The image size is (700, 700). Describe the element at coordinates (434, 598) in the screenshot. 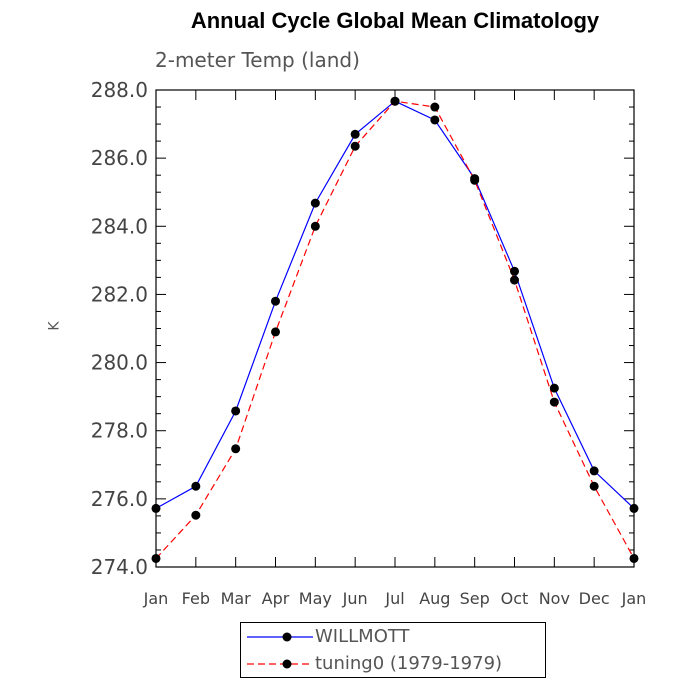

I see `x-tick-label: Aug` at that location.